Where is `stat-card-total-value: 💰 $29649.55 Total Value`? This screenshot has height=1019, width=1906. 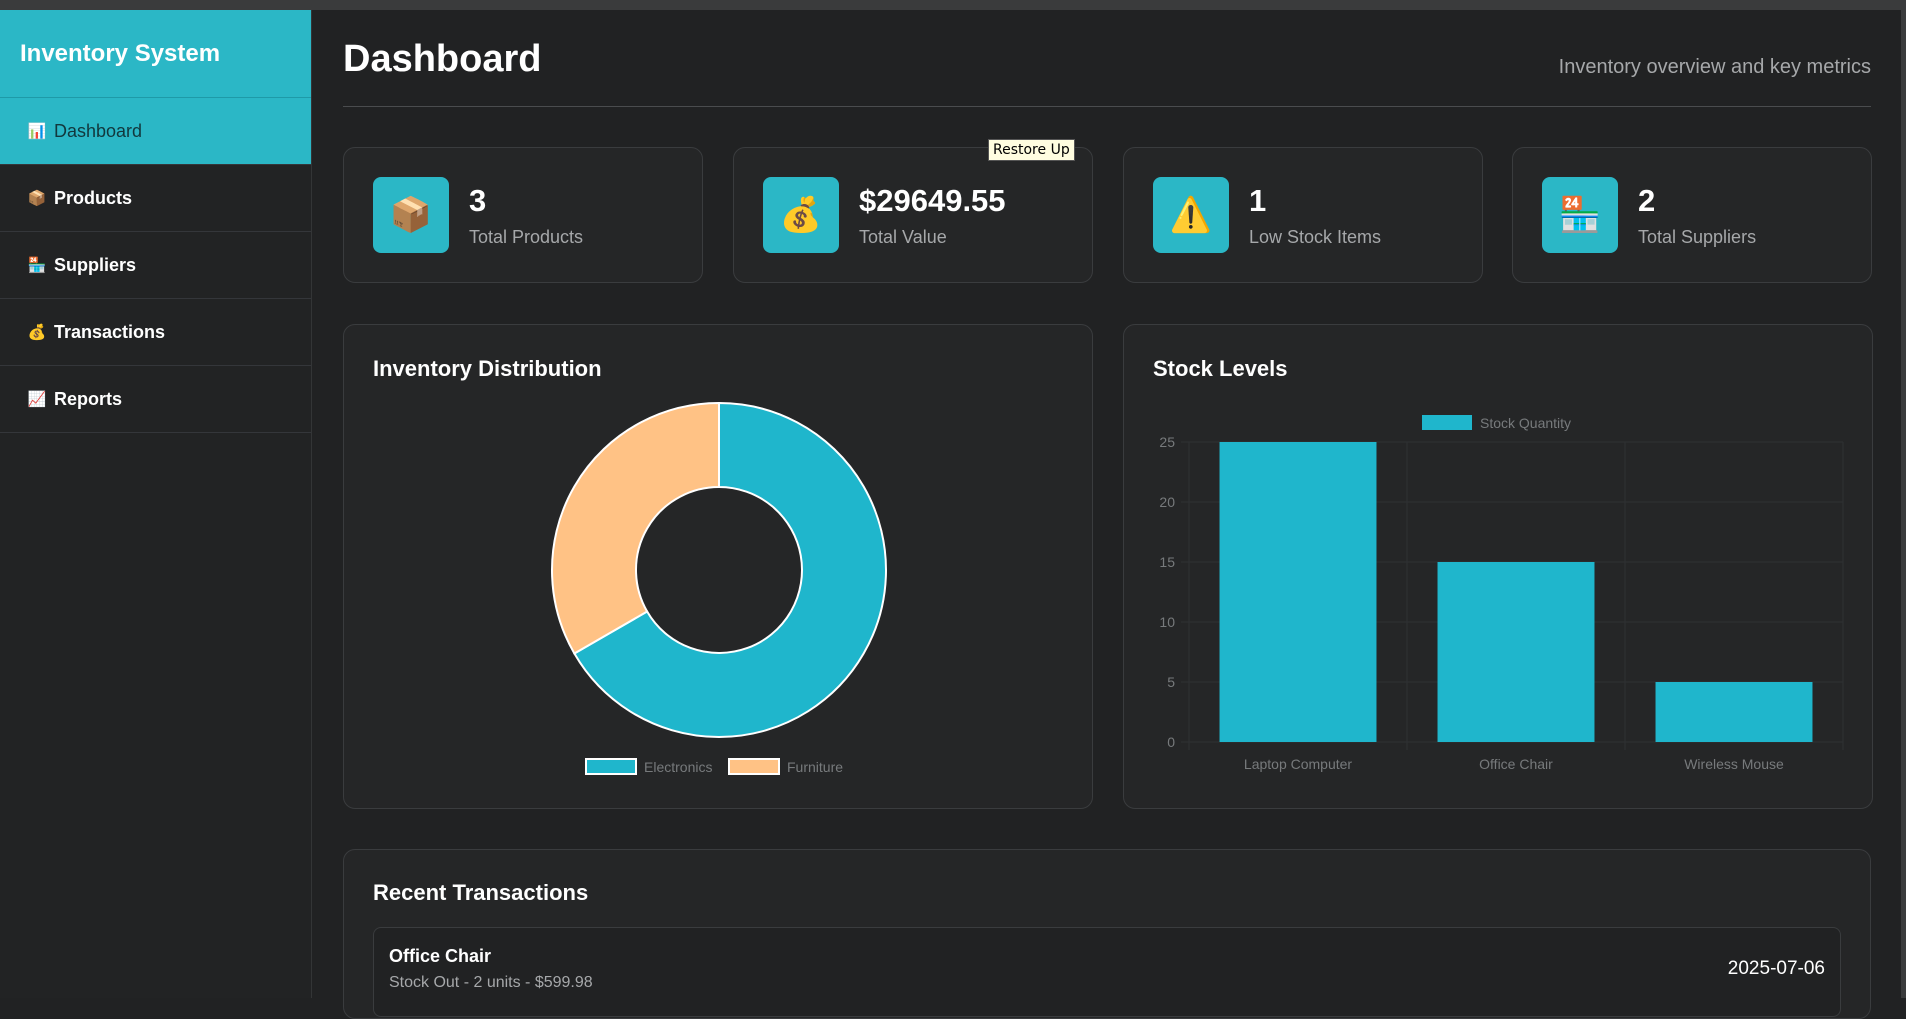 stat-card-total-value: 💰 $29649.55 Total Value is located at coordinates (913, 215).